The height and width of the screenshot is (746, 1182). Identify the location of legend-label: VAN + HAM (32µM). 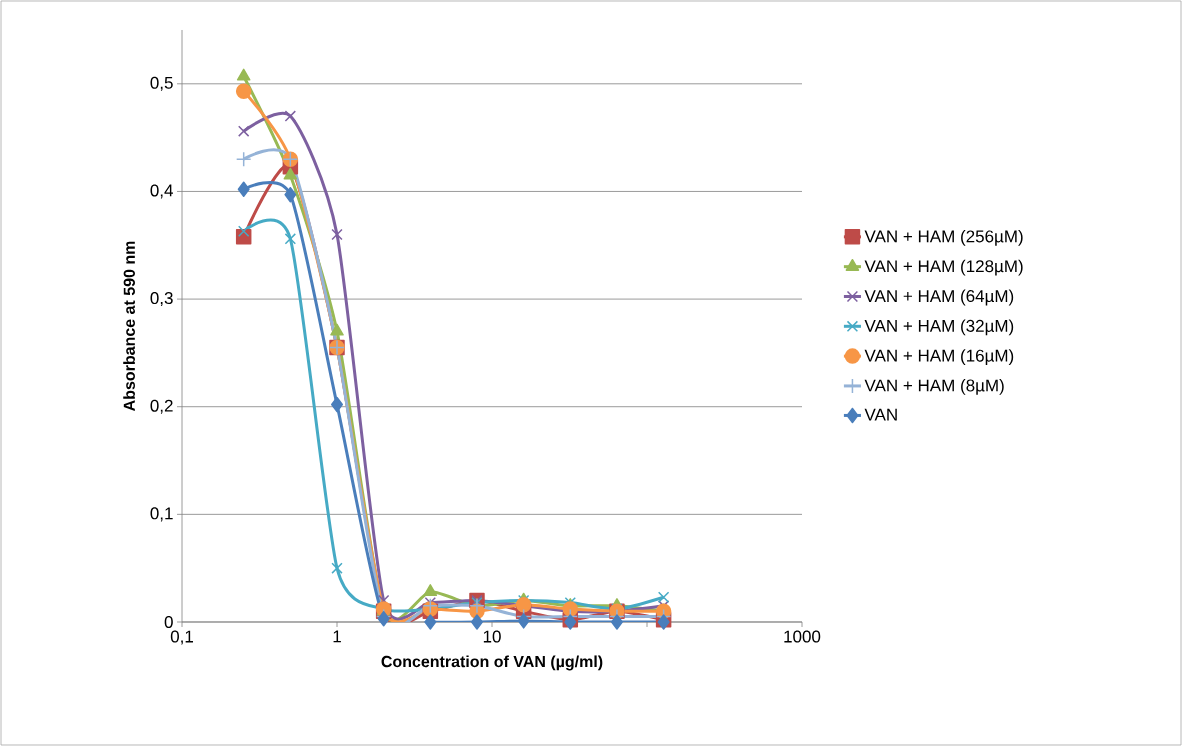
(939, 327).